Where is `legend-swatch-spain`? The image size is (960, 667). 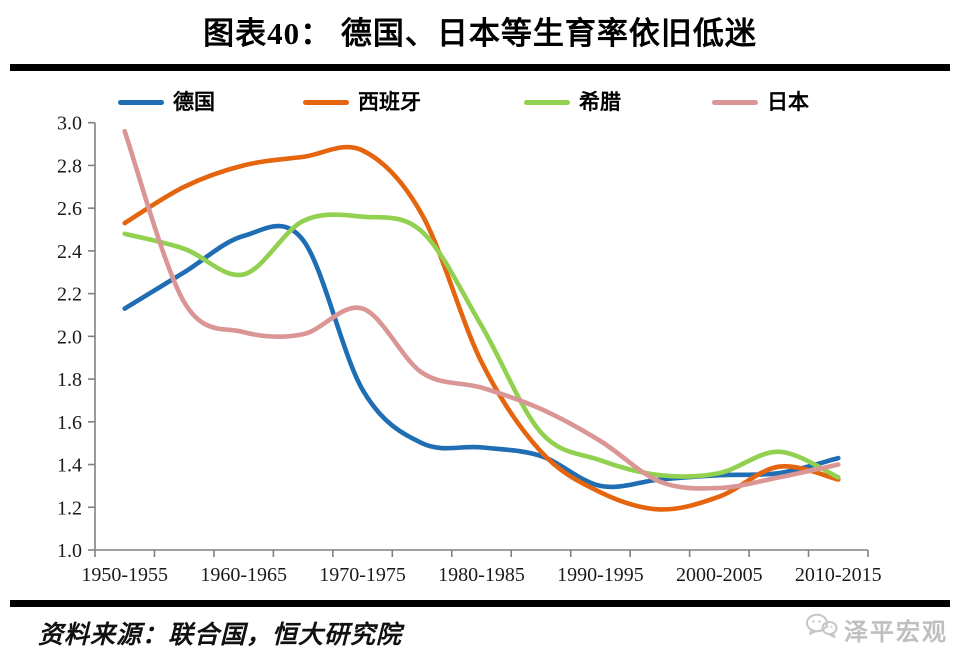 legend-swatch-spain is located at coordinates (326, 102).